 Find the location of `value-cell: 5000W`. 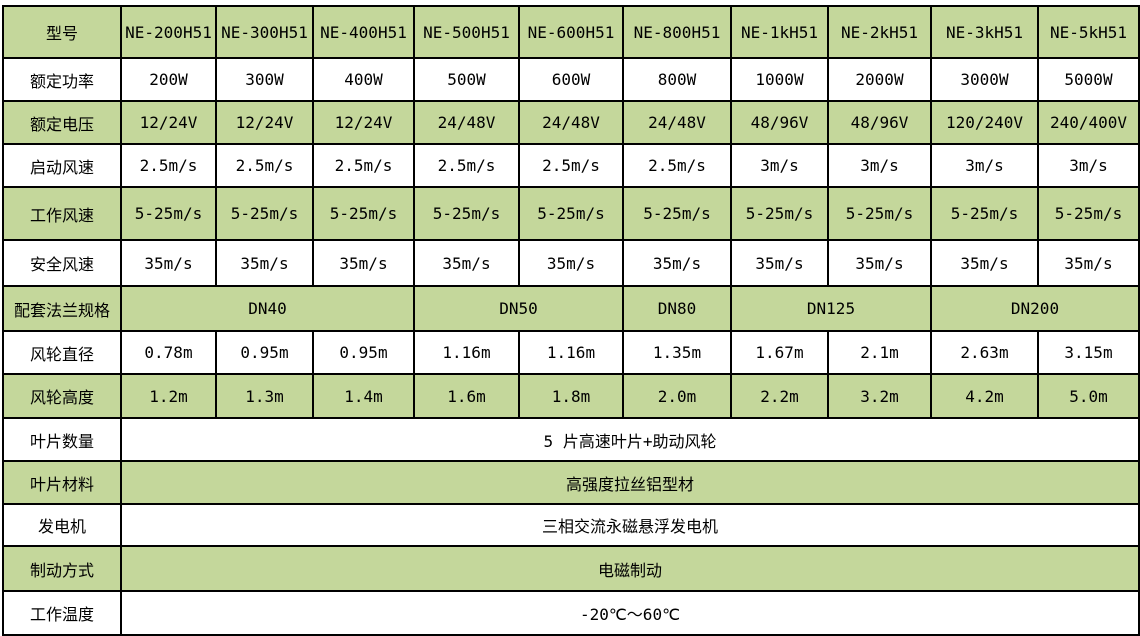

value-cell: 5000W is located at coordinates (1088, 79).